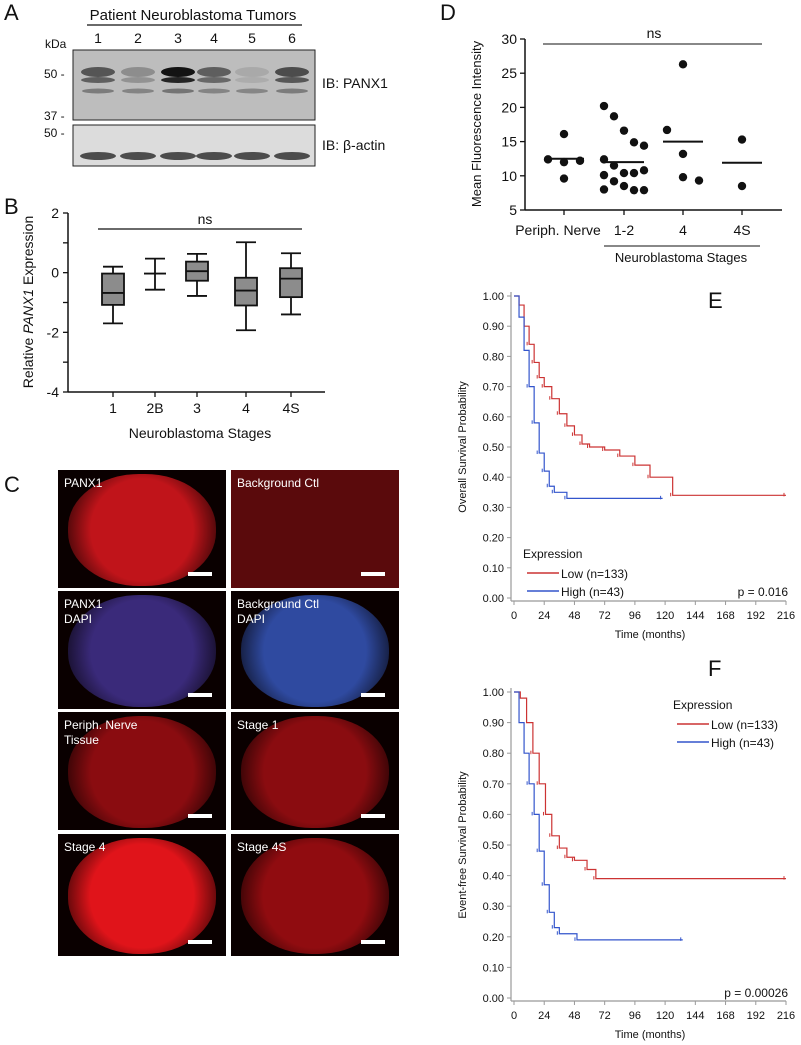 The image size is (801, 1045). I want to click on blot-title: Patient Neuroblastoma Tumors, so click(193, 15).